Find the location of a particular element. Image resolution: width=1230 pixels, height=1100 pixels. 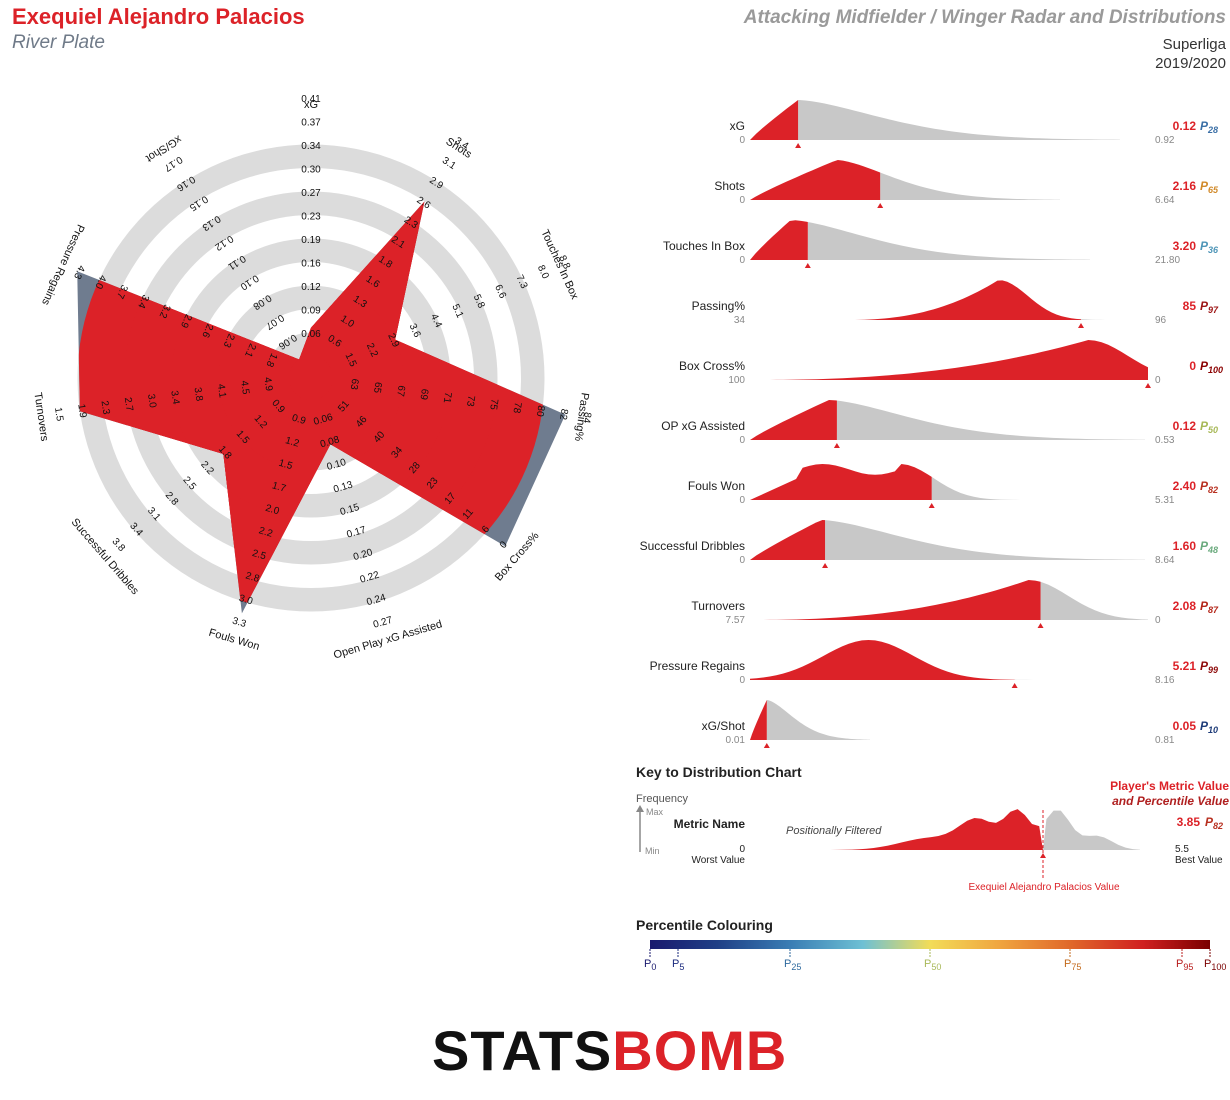

radar-tick-label: 0.23 is located at coordinates (311, 217).